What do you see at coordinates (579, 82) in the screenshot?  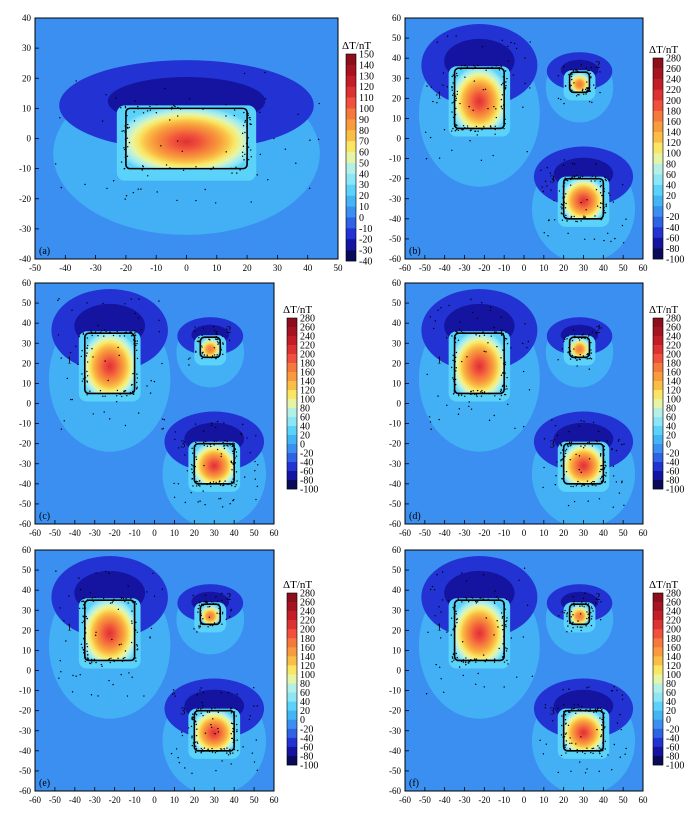 I see `anomaly-body` at bounding box center [579, 82].